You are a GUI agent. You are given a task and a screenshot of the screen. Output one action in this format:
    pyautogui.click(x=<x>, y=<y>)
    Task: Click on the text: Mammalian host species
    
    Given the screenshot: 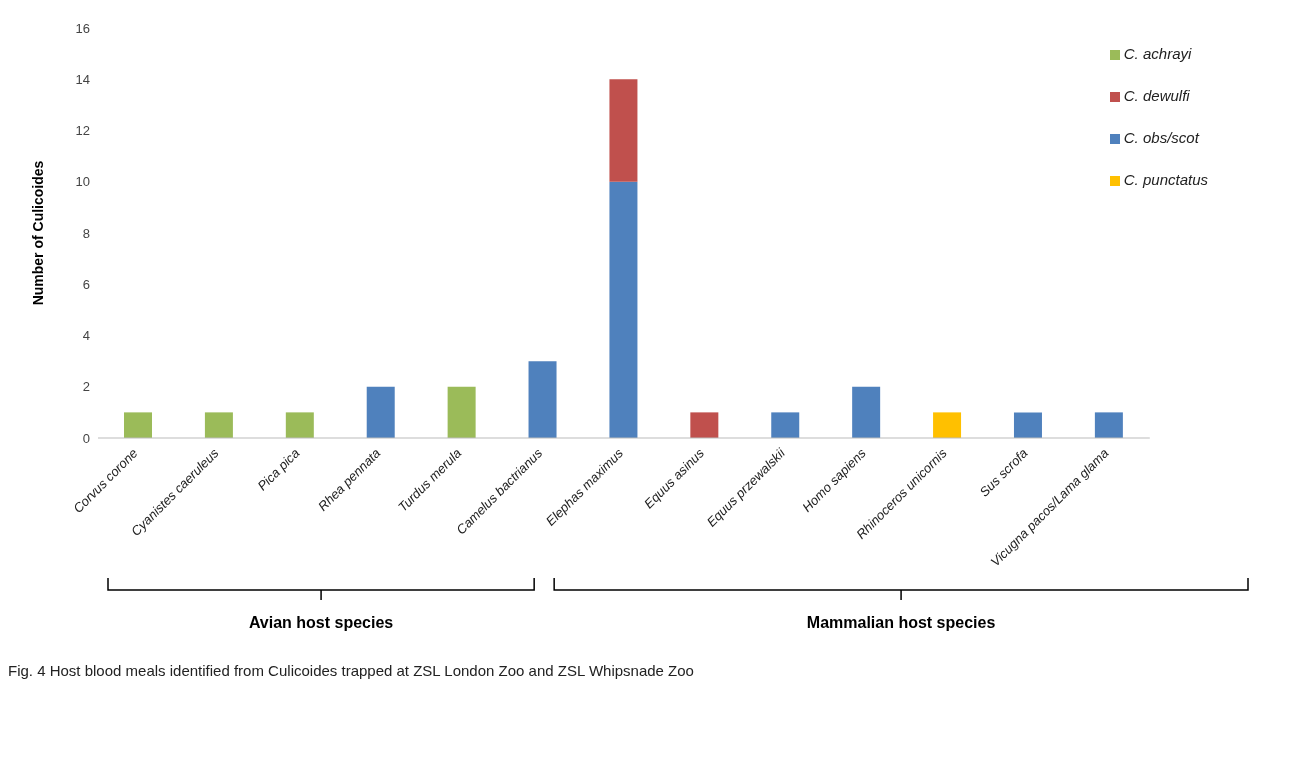 What is the action you would take?
    pyautogui.click(x=901, y=622)
    